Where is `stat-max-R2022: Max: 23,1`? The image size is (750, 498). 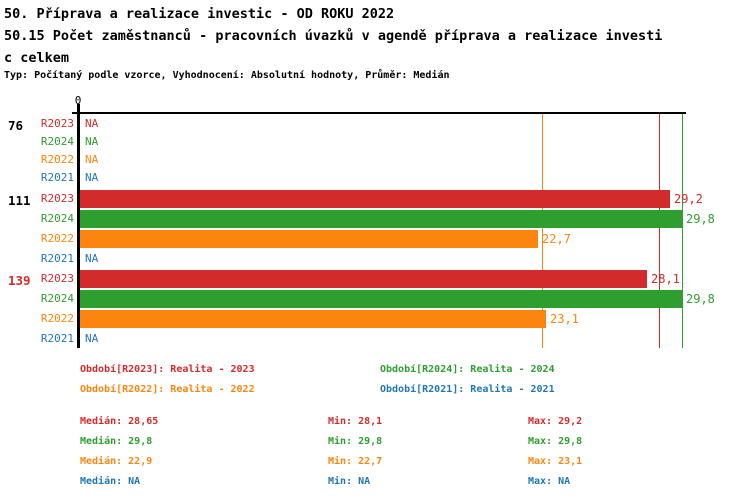
stat-max-R2022: Max: 23,1 is located at coordinates (555, 461).